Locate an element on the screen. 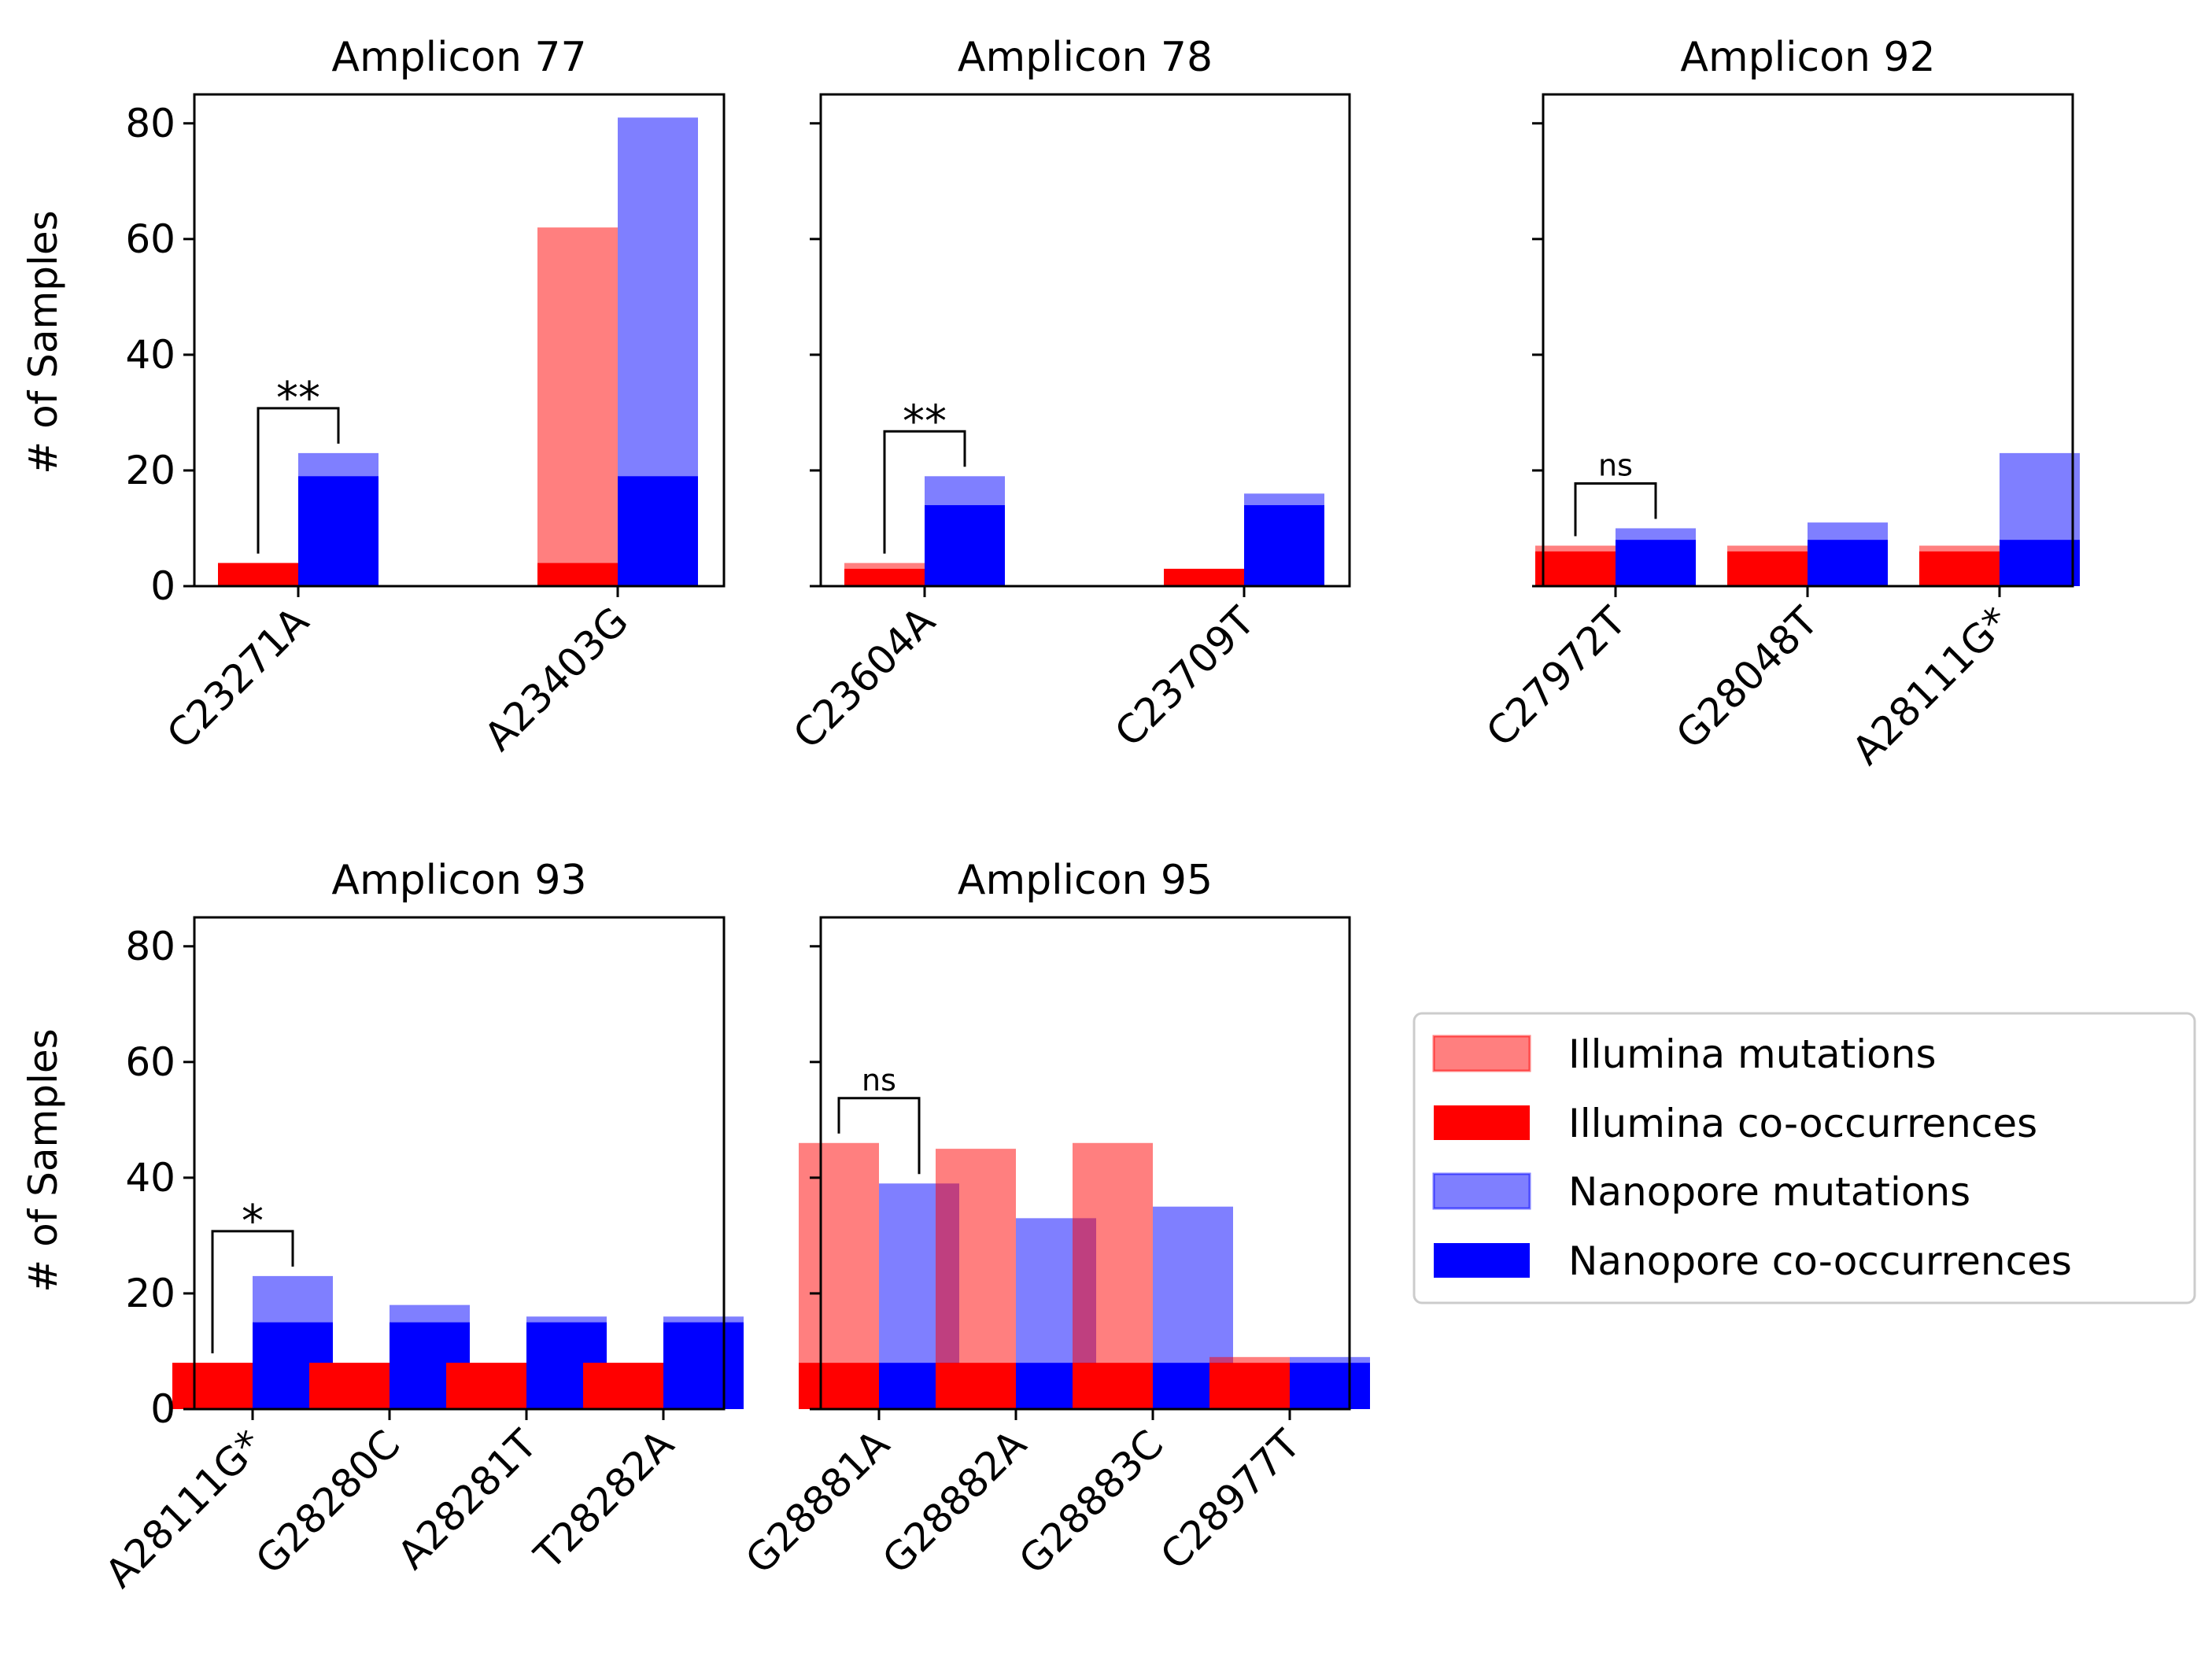  panel-title: Amplicon 95 is located at coordinates (1085, 880).